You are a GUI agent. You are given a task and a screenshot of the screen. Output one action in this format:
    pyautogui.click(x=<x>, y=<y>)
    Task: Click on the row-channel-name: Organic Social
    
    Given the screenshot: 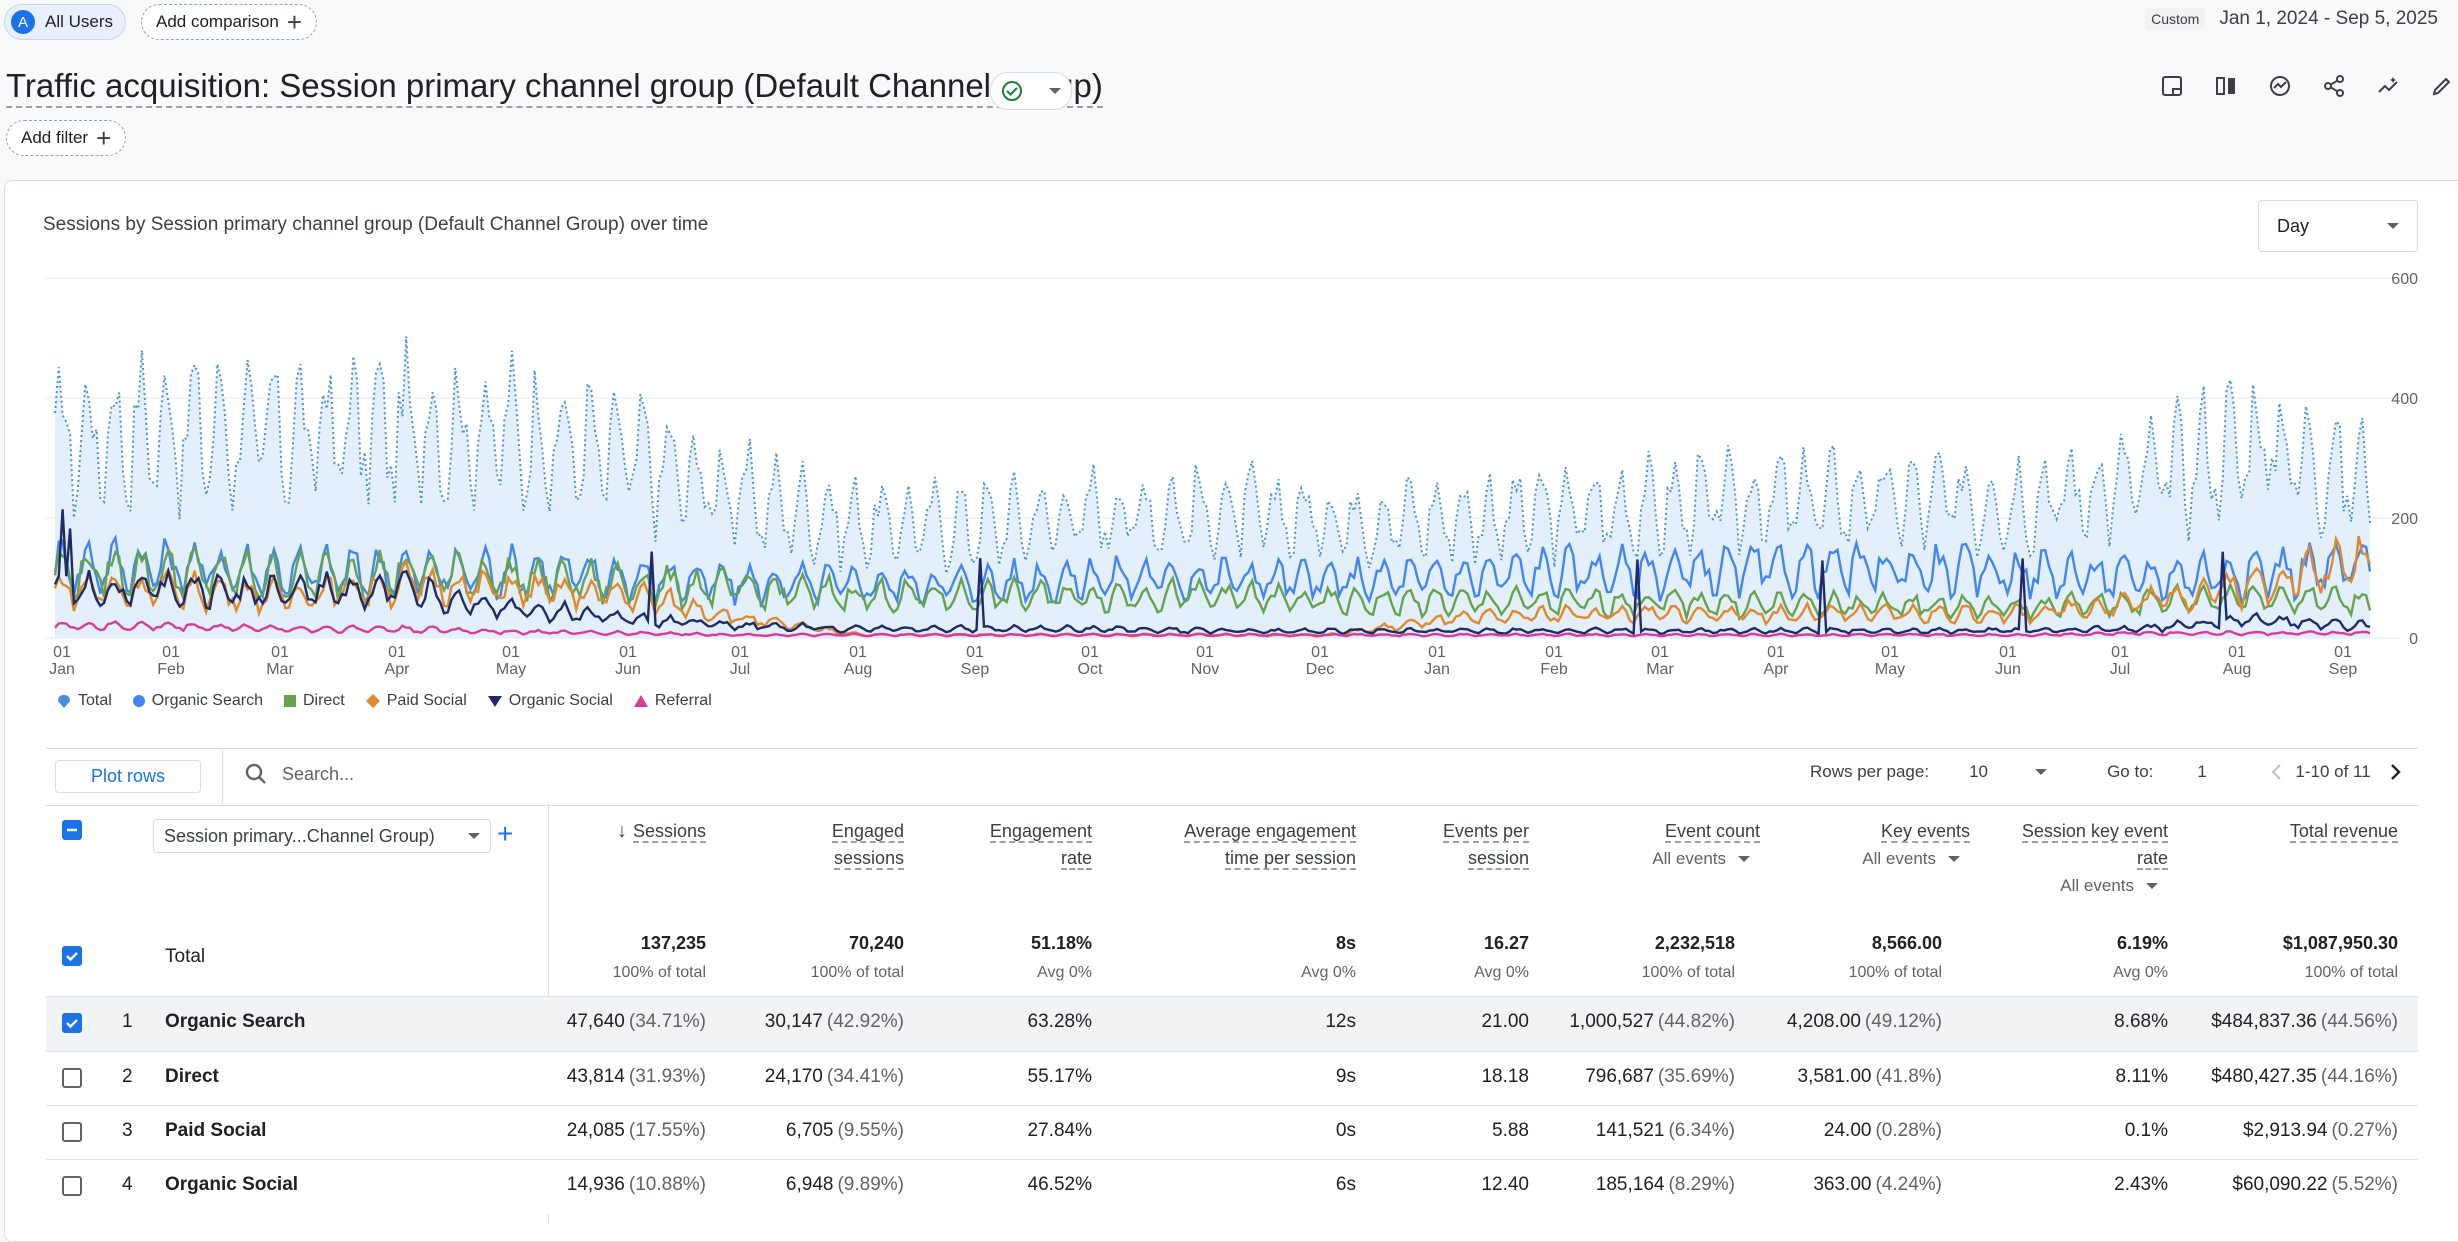 What is the action you would take?
    pyautogui.click(x=232, y=1184)
    